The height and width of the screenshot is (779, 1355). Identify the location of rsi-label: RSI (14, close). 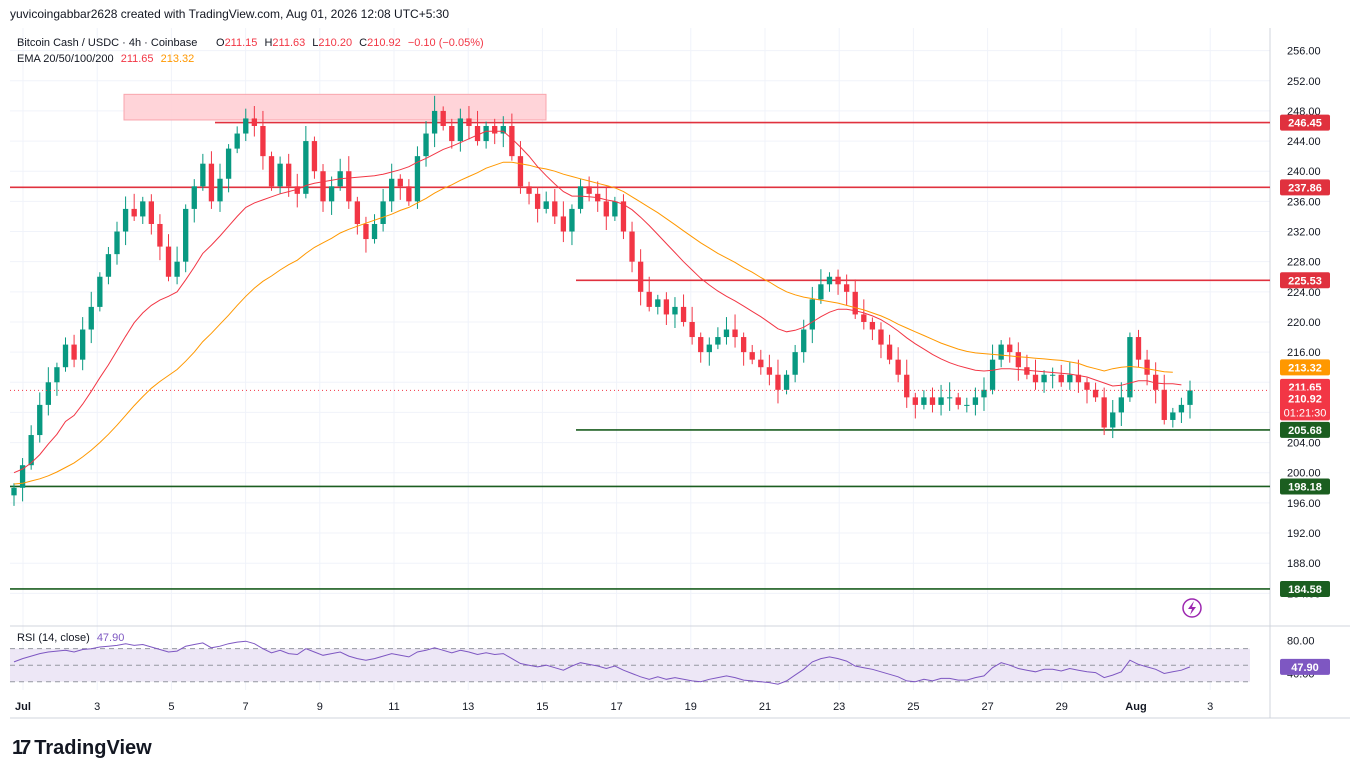
(53, 638).